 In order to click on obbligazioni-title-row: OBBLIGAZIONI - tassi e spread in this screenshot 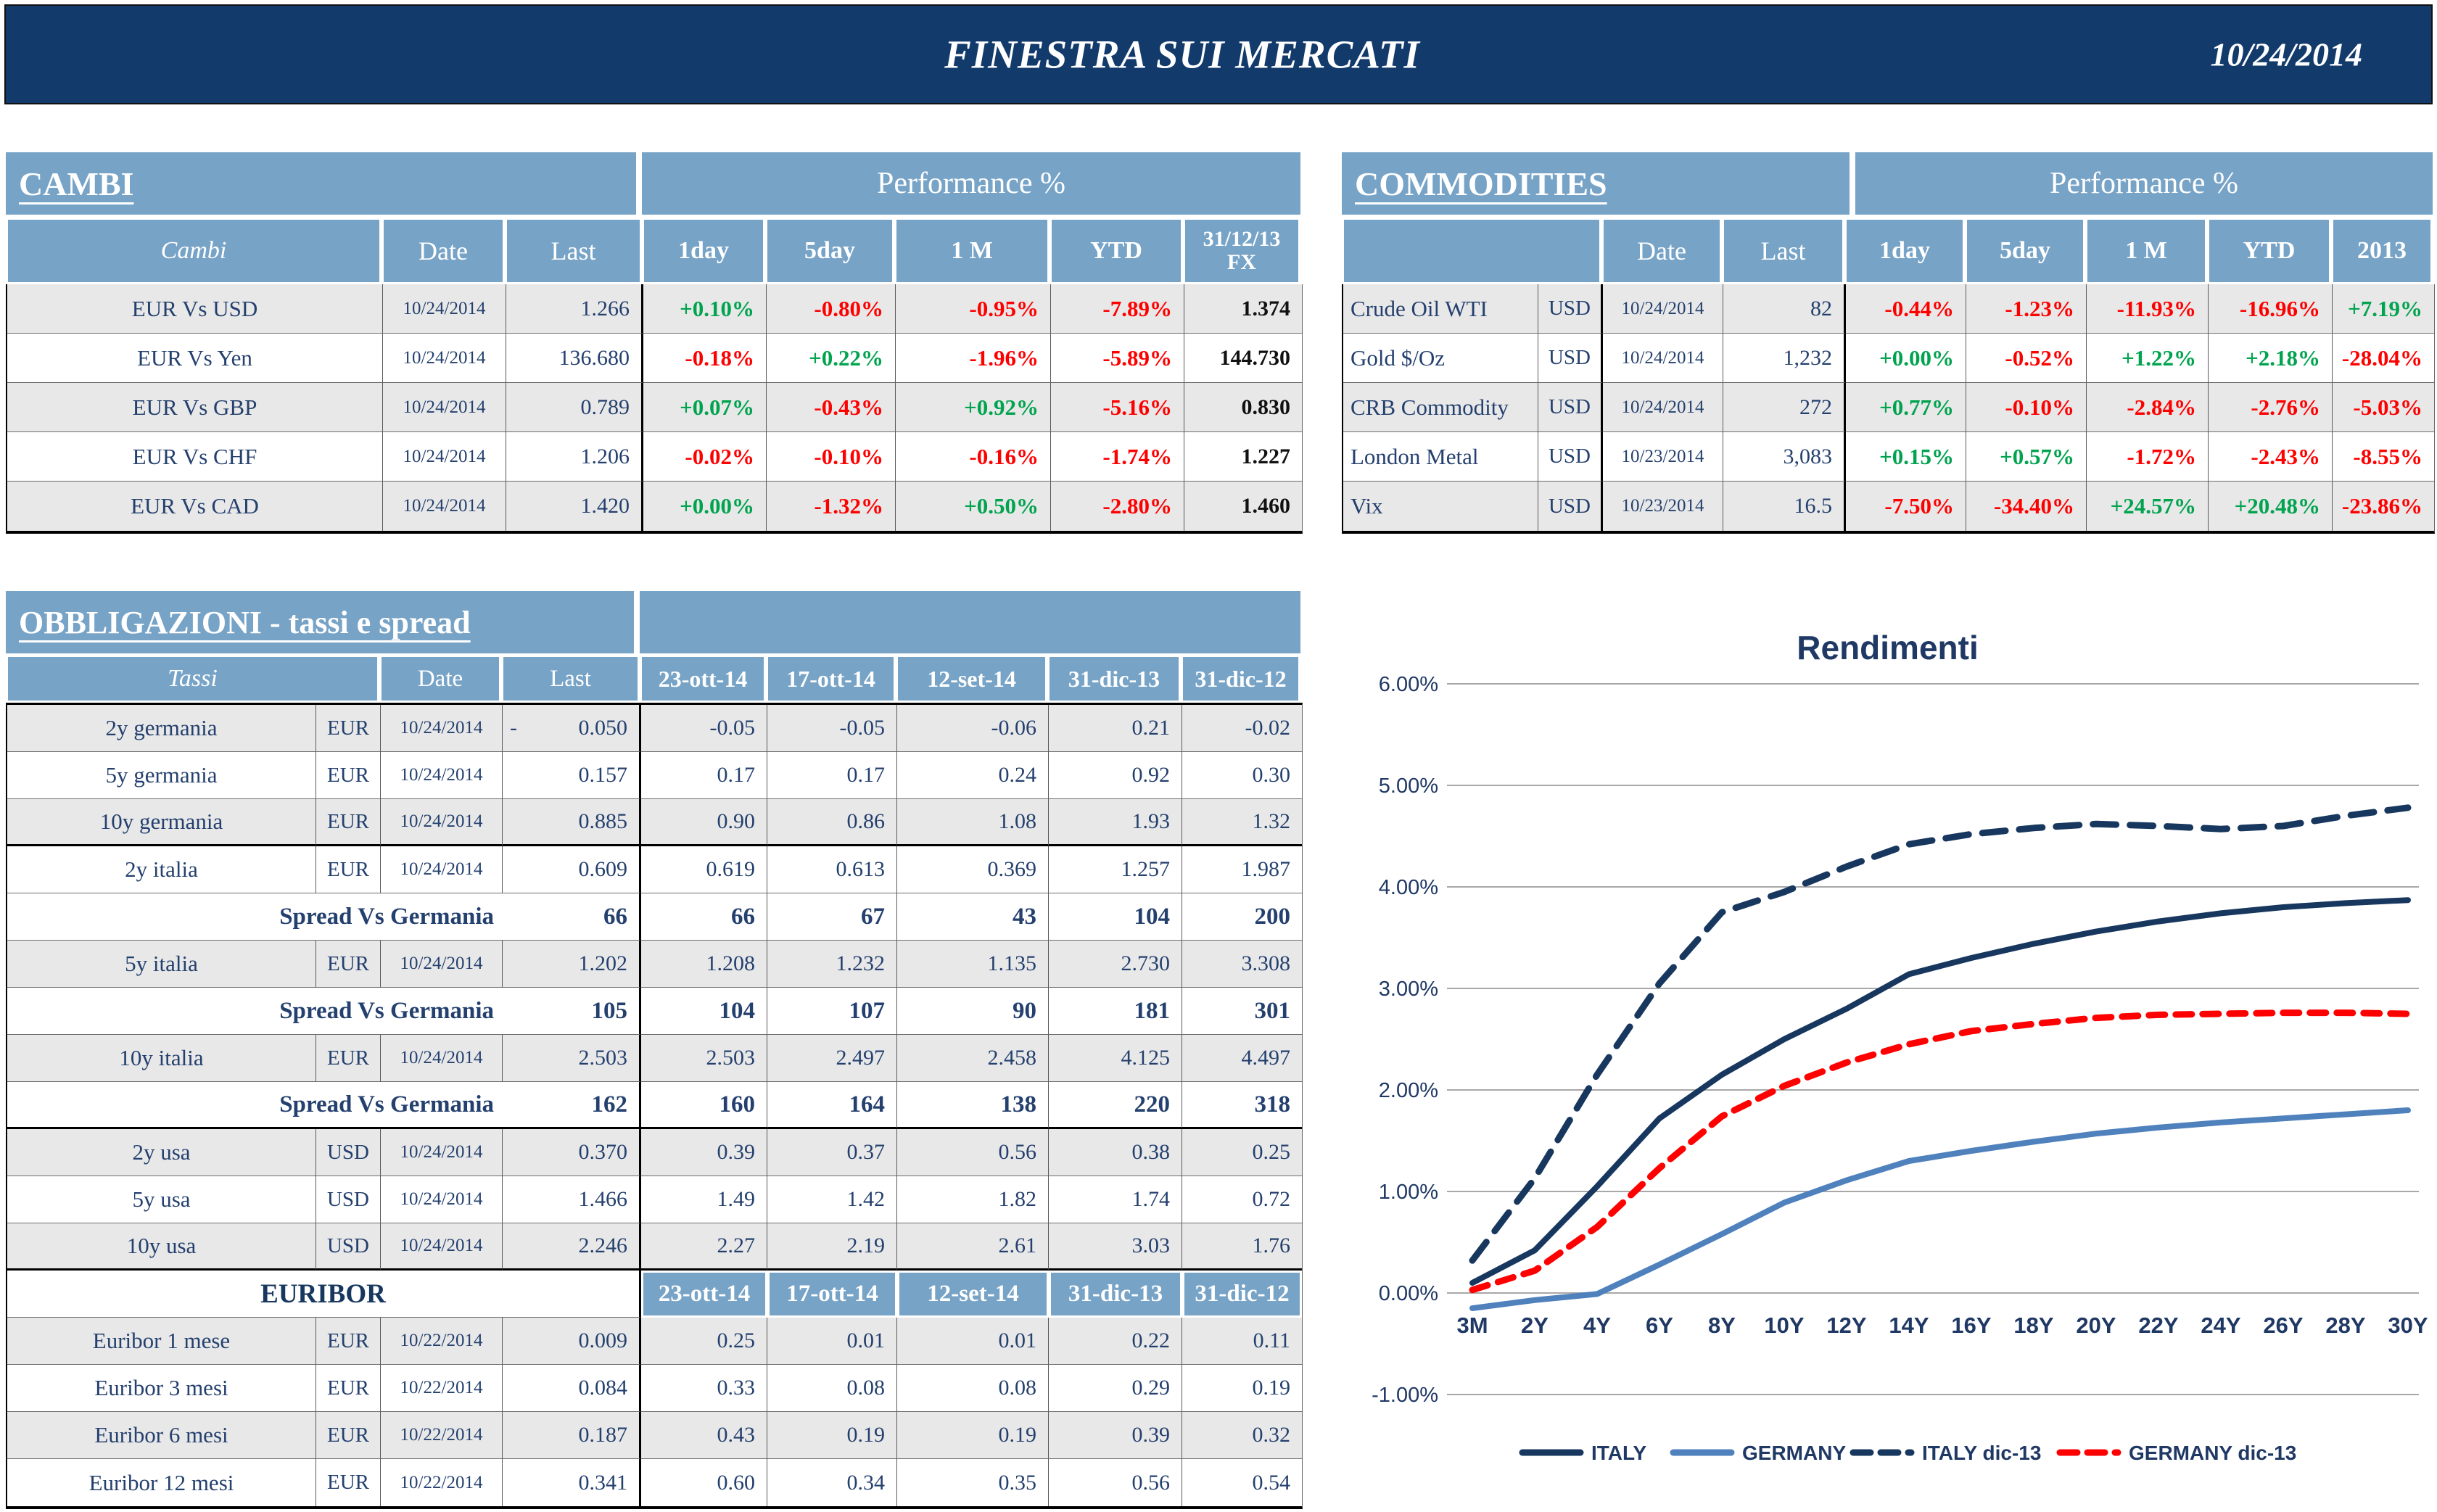, I will do `click(654, 622)`.